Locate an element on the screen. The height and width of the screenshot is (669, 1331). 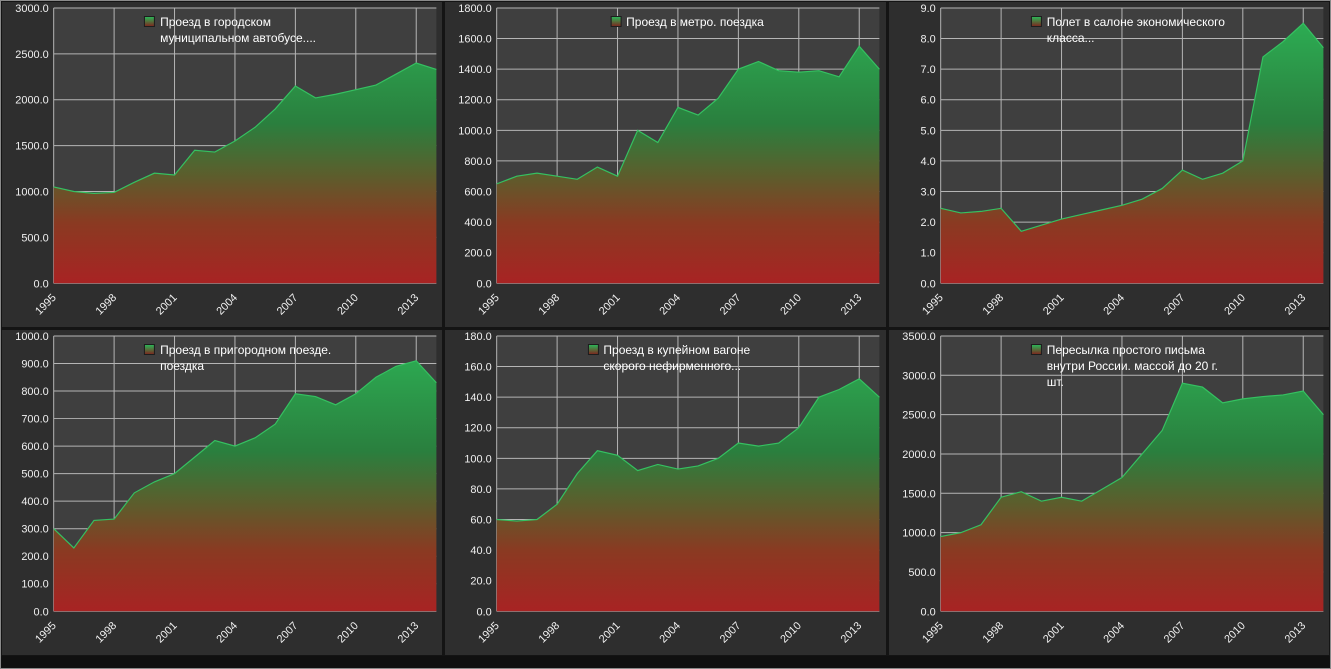
y-tick-label: 160.0 is located at coordinates (478, 368).